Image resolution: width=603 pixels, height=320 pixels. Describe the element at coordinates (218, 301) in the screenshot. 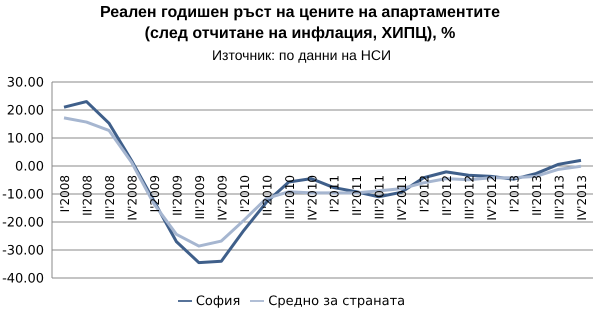

I see `legend-label: София` at that location.